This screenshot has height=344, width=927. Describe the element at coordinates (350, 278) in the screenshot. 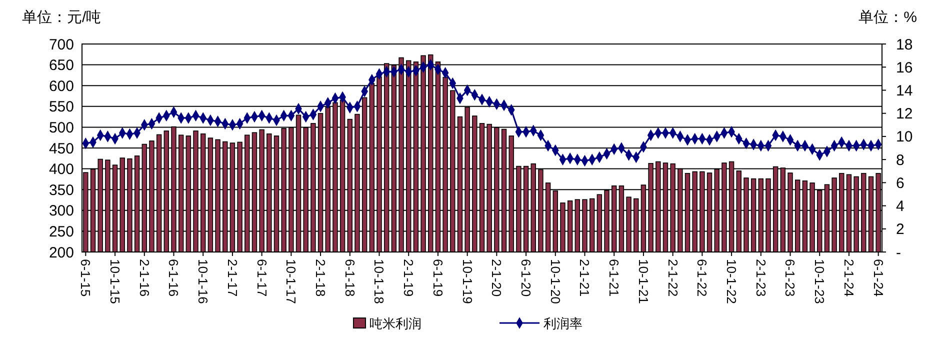

I see `x-tick-label: 6-1-18` at that location.